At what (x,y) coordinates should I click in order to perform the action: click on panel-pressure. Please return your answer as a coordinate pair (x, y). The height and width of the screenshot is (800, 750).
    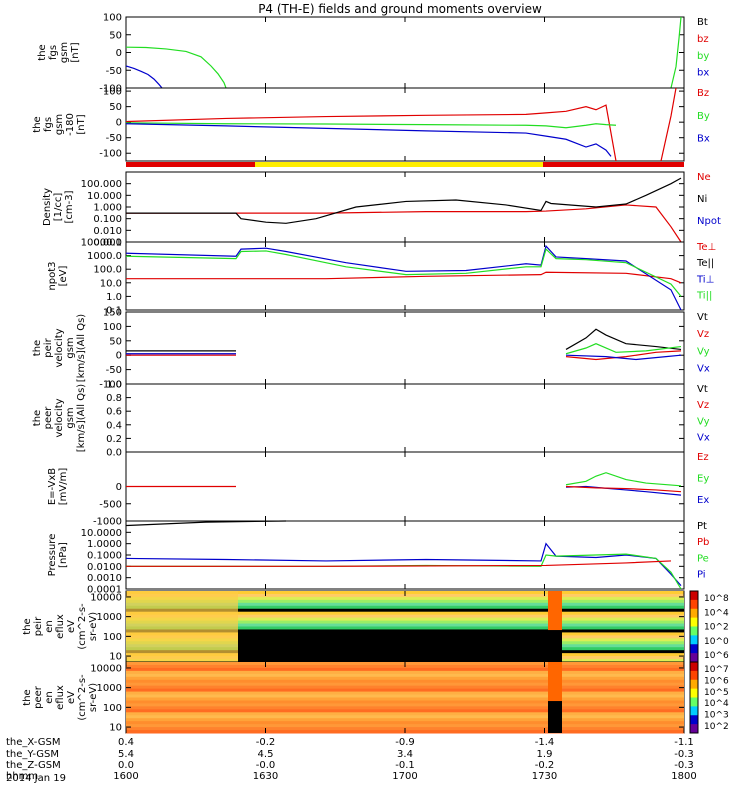
    Looking at the image, I should click on (405, 555).